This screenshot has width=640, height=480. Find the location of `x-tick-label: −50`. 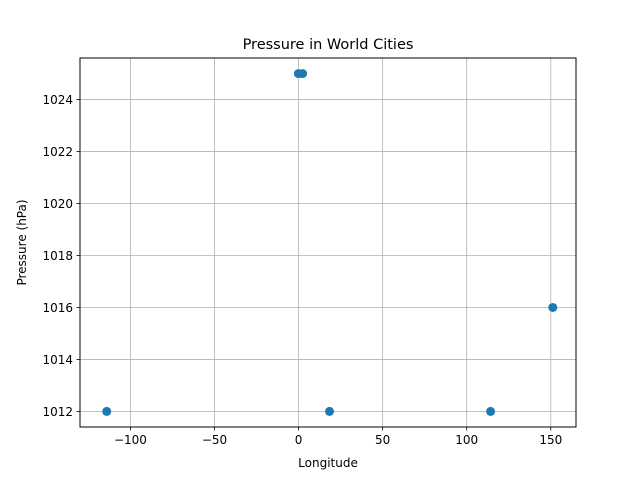

x-tick-label: −50 is located at coordinates (214, 440).